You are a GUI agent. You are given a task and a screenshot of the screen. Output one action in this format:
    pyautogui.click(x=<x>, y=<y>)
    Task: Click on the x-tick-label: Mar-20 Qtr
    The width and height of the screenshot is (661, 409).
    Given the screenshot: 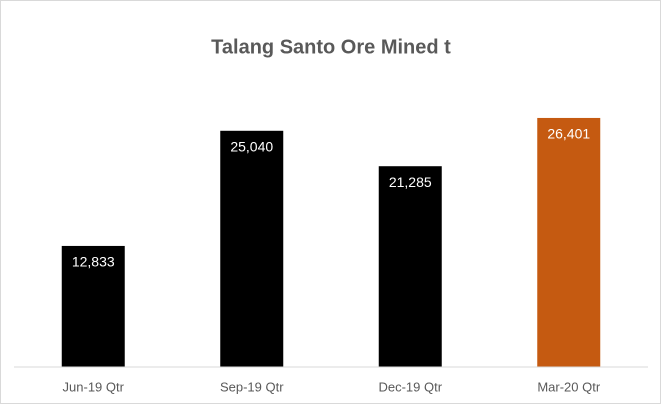 What is the action you would take?
    pyautogui.click(x=569, y=386)
    